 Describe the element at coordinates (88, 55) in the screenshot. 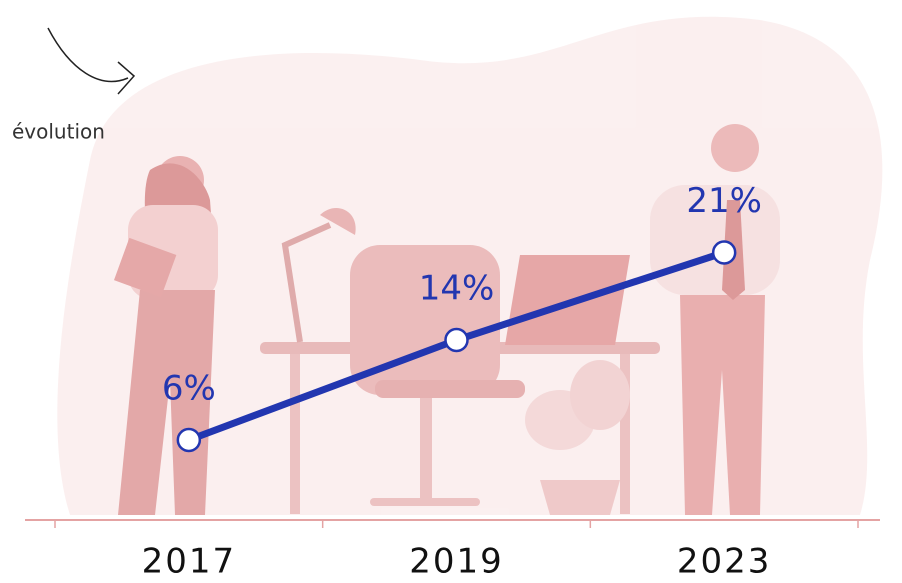

I see `arrow` at that location.